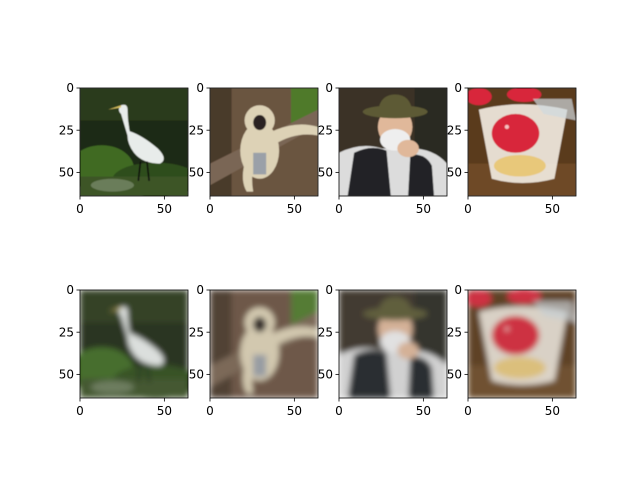 Image resolution: width=640 pixels, height=480 pixels. I want to click on axes-1-2: 0 50 0 25 50, so click(383, 350).